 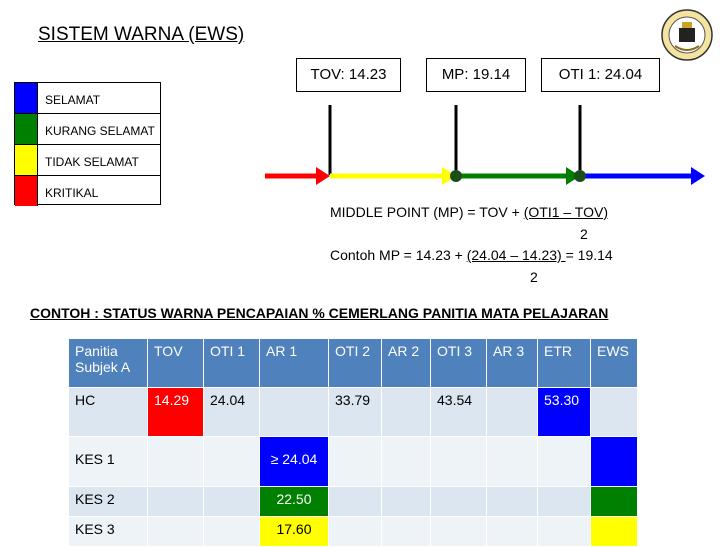 What do you see at coordinates (580, 176) in the screenshot?
I see `oti1-marker` at bounding box center [580, 176].